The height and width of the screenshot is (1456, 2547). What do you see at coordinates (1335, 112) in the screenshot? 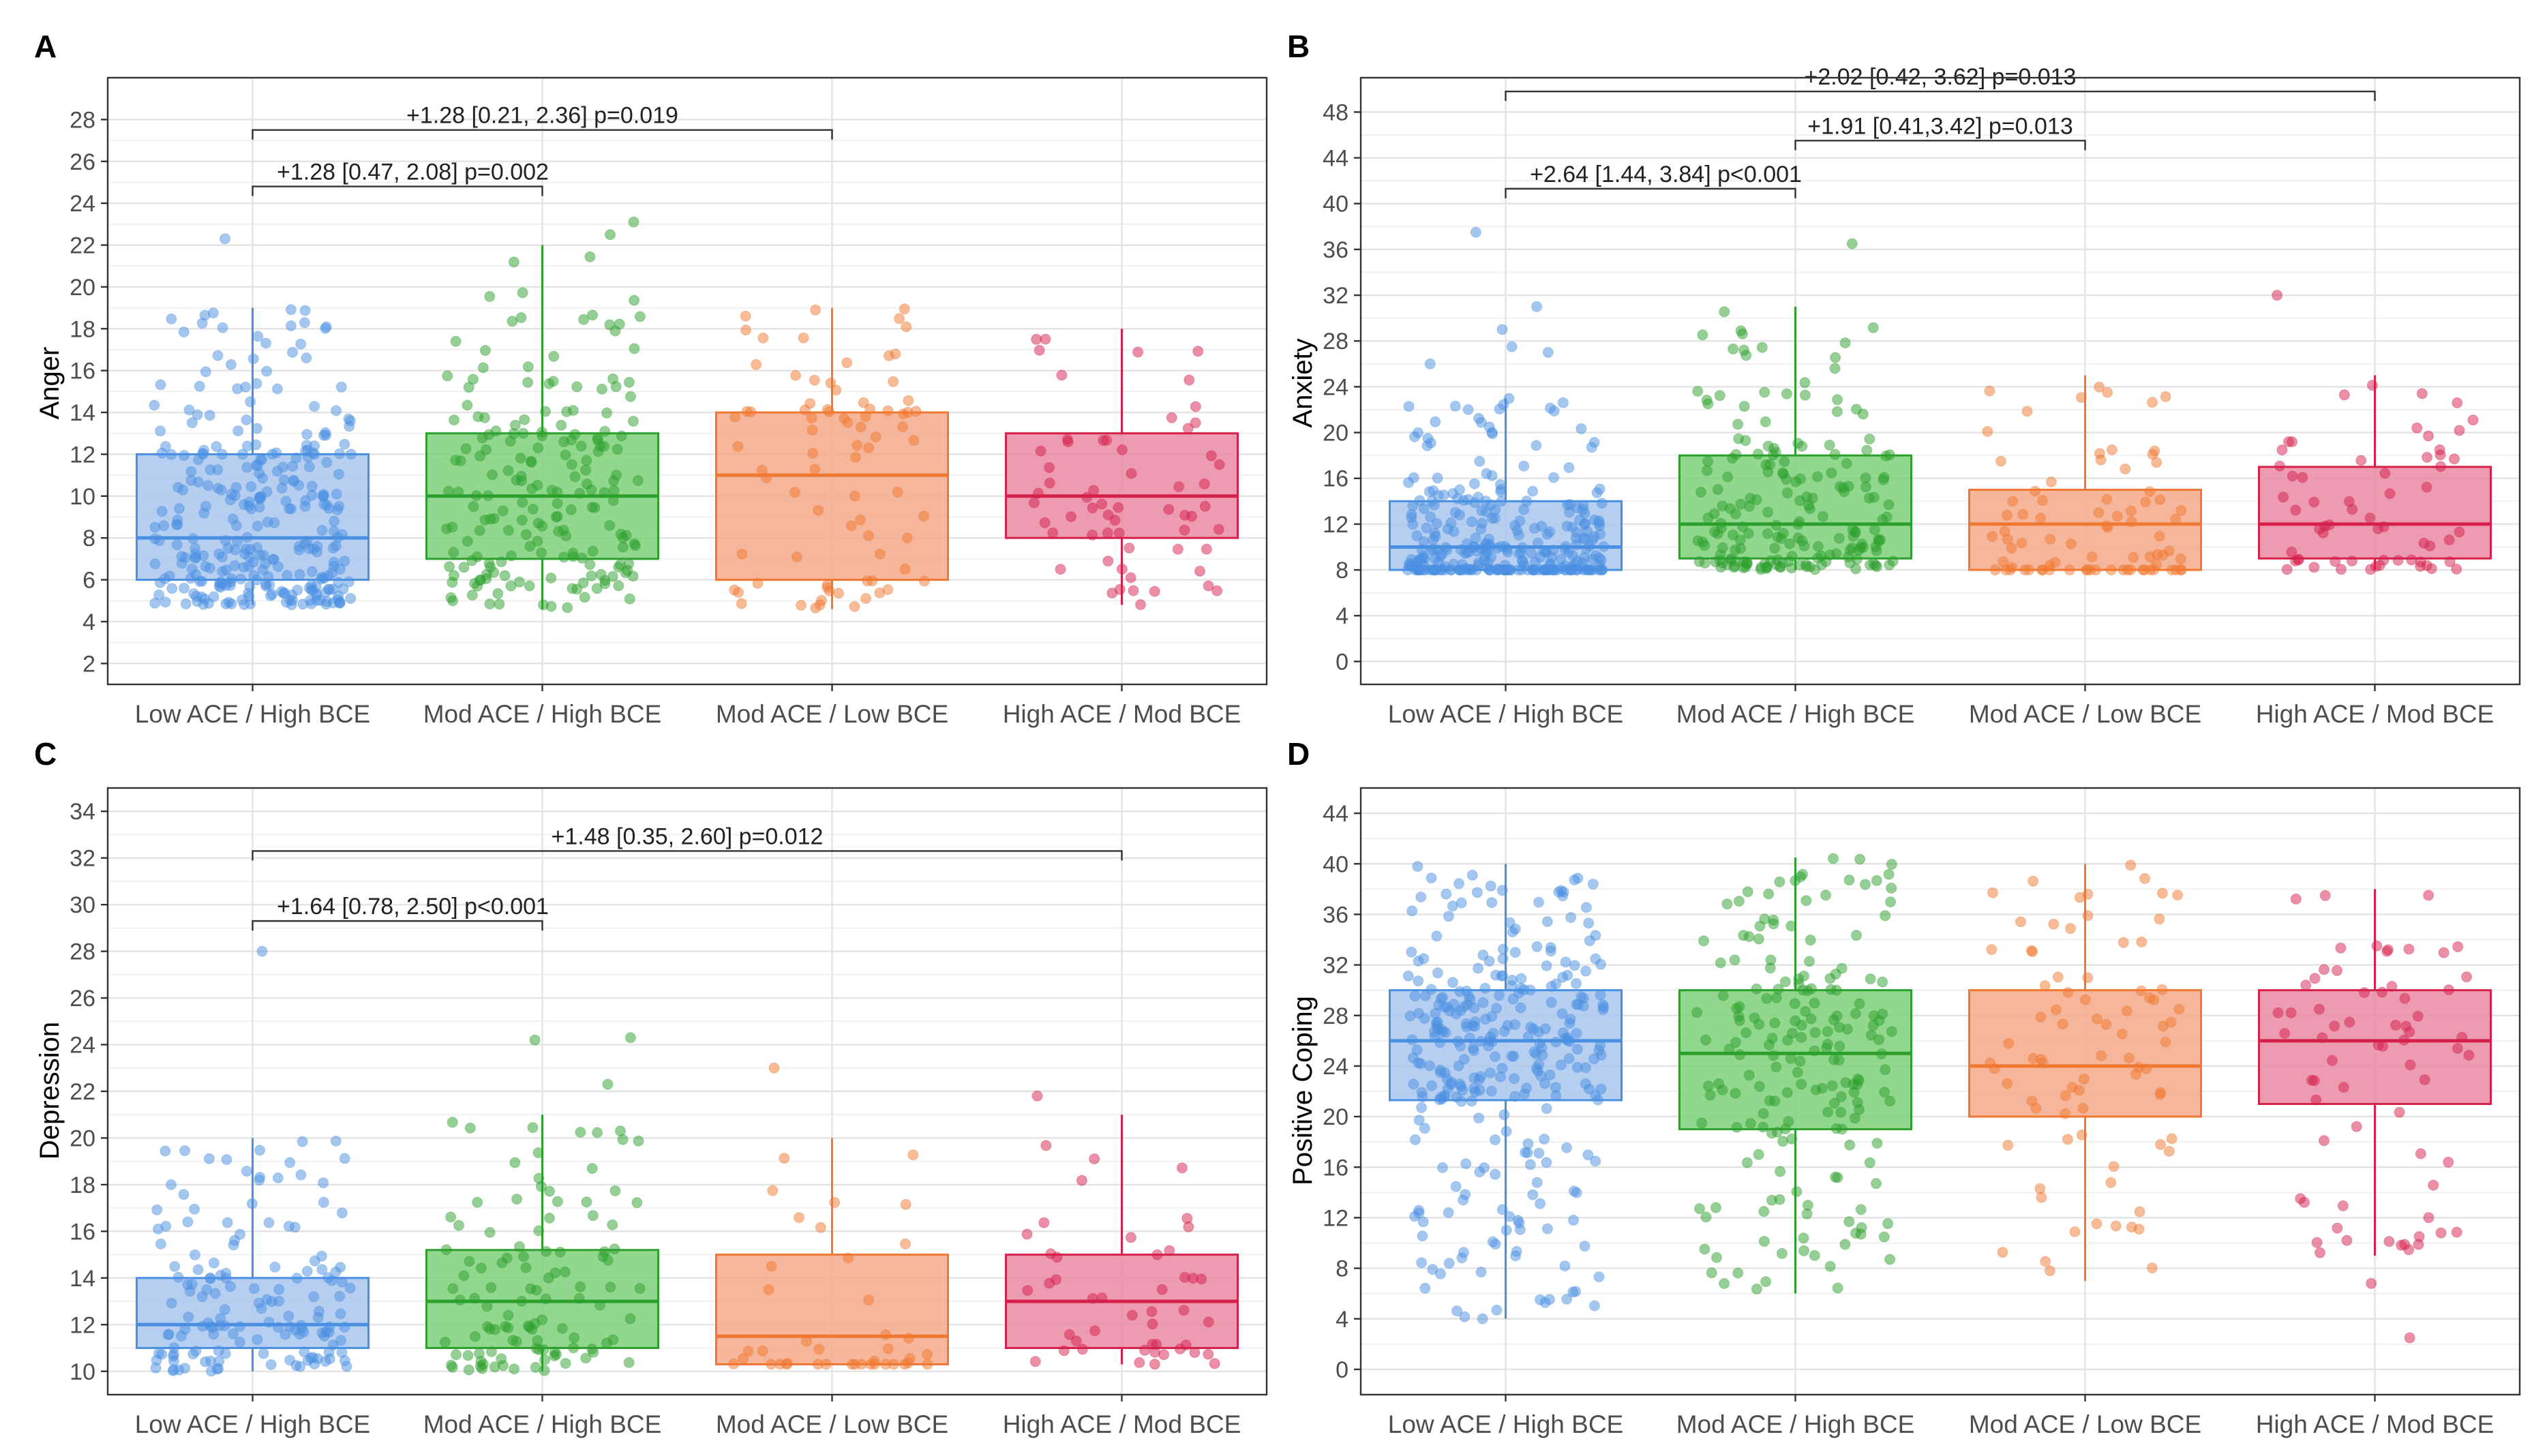
I see `y-tick-label: 48` at bounding box center [1335, 112].